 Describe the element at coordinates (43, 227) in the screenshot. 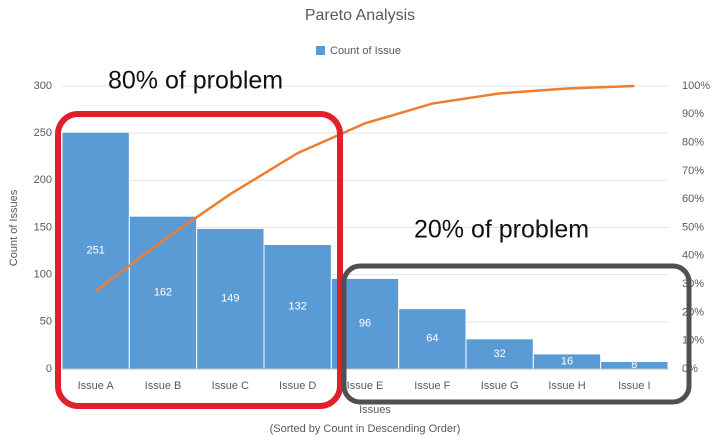

I see `y-tick-label: 150` at that location.